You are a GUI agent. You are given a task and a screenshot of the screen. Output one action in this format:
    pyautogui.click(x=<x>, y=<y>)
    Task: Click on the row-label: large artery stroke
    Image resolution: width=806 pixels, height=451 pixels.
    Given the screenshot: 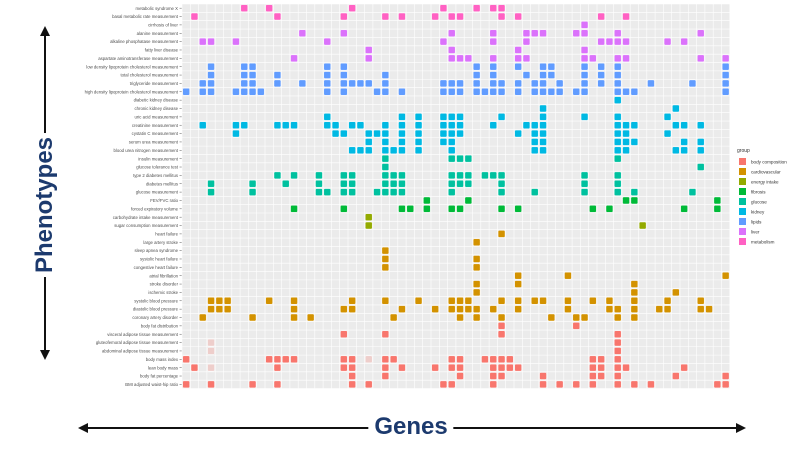 What is the action you would take?
    pyautogui.click(x=160, y=242)
    